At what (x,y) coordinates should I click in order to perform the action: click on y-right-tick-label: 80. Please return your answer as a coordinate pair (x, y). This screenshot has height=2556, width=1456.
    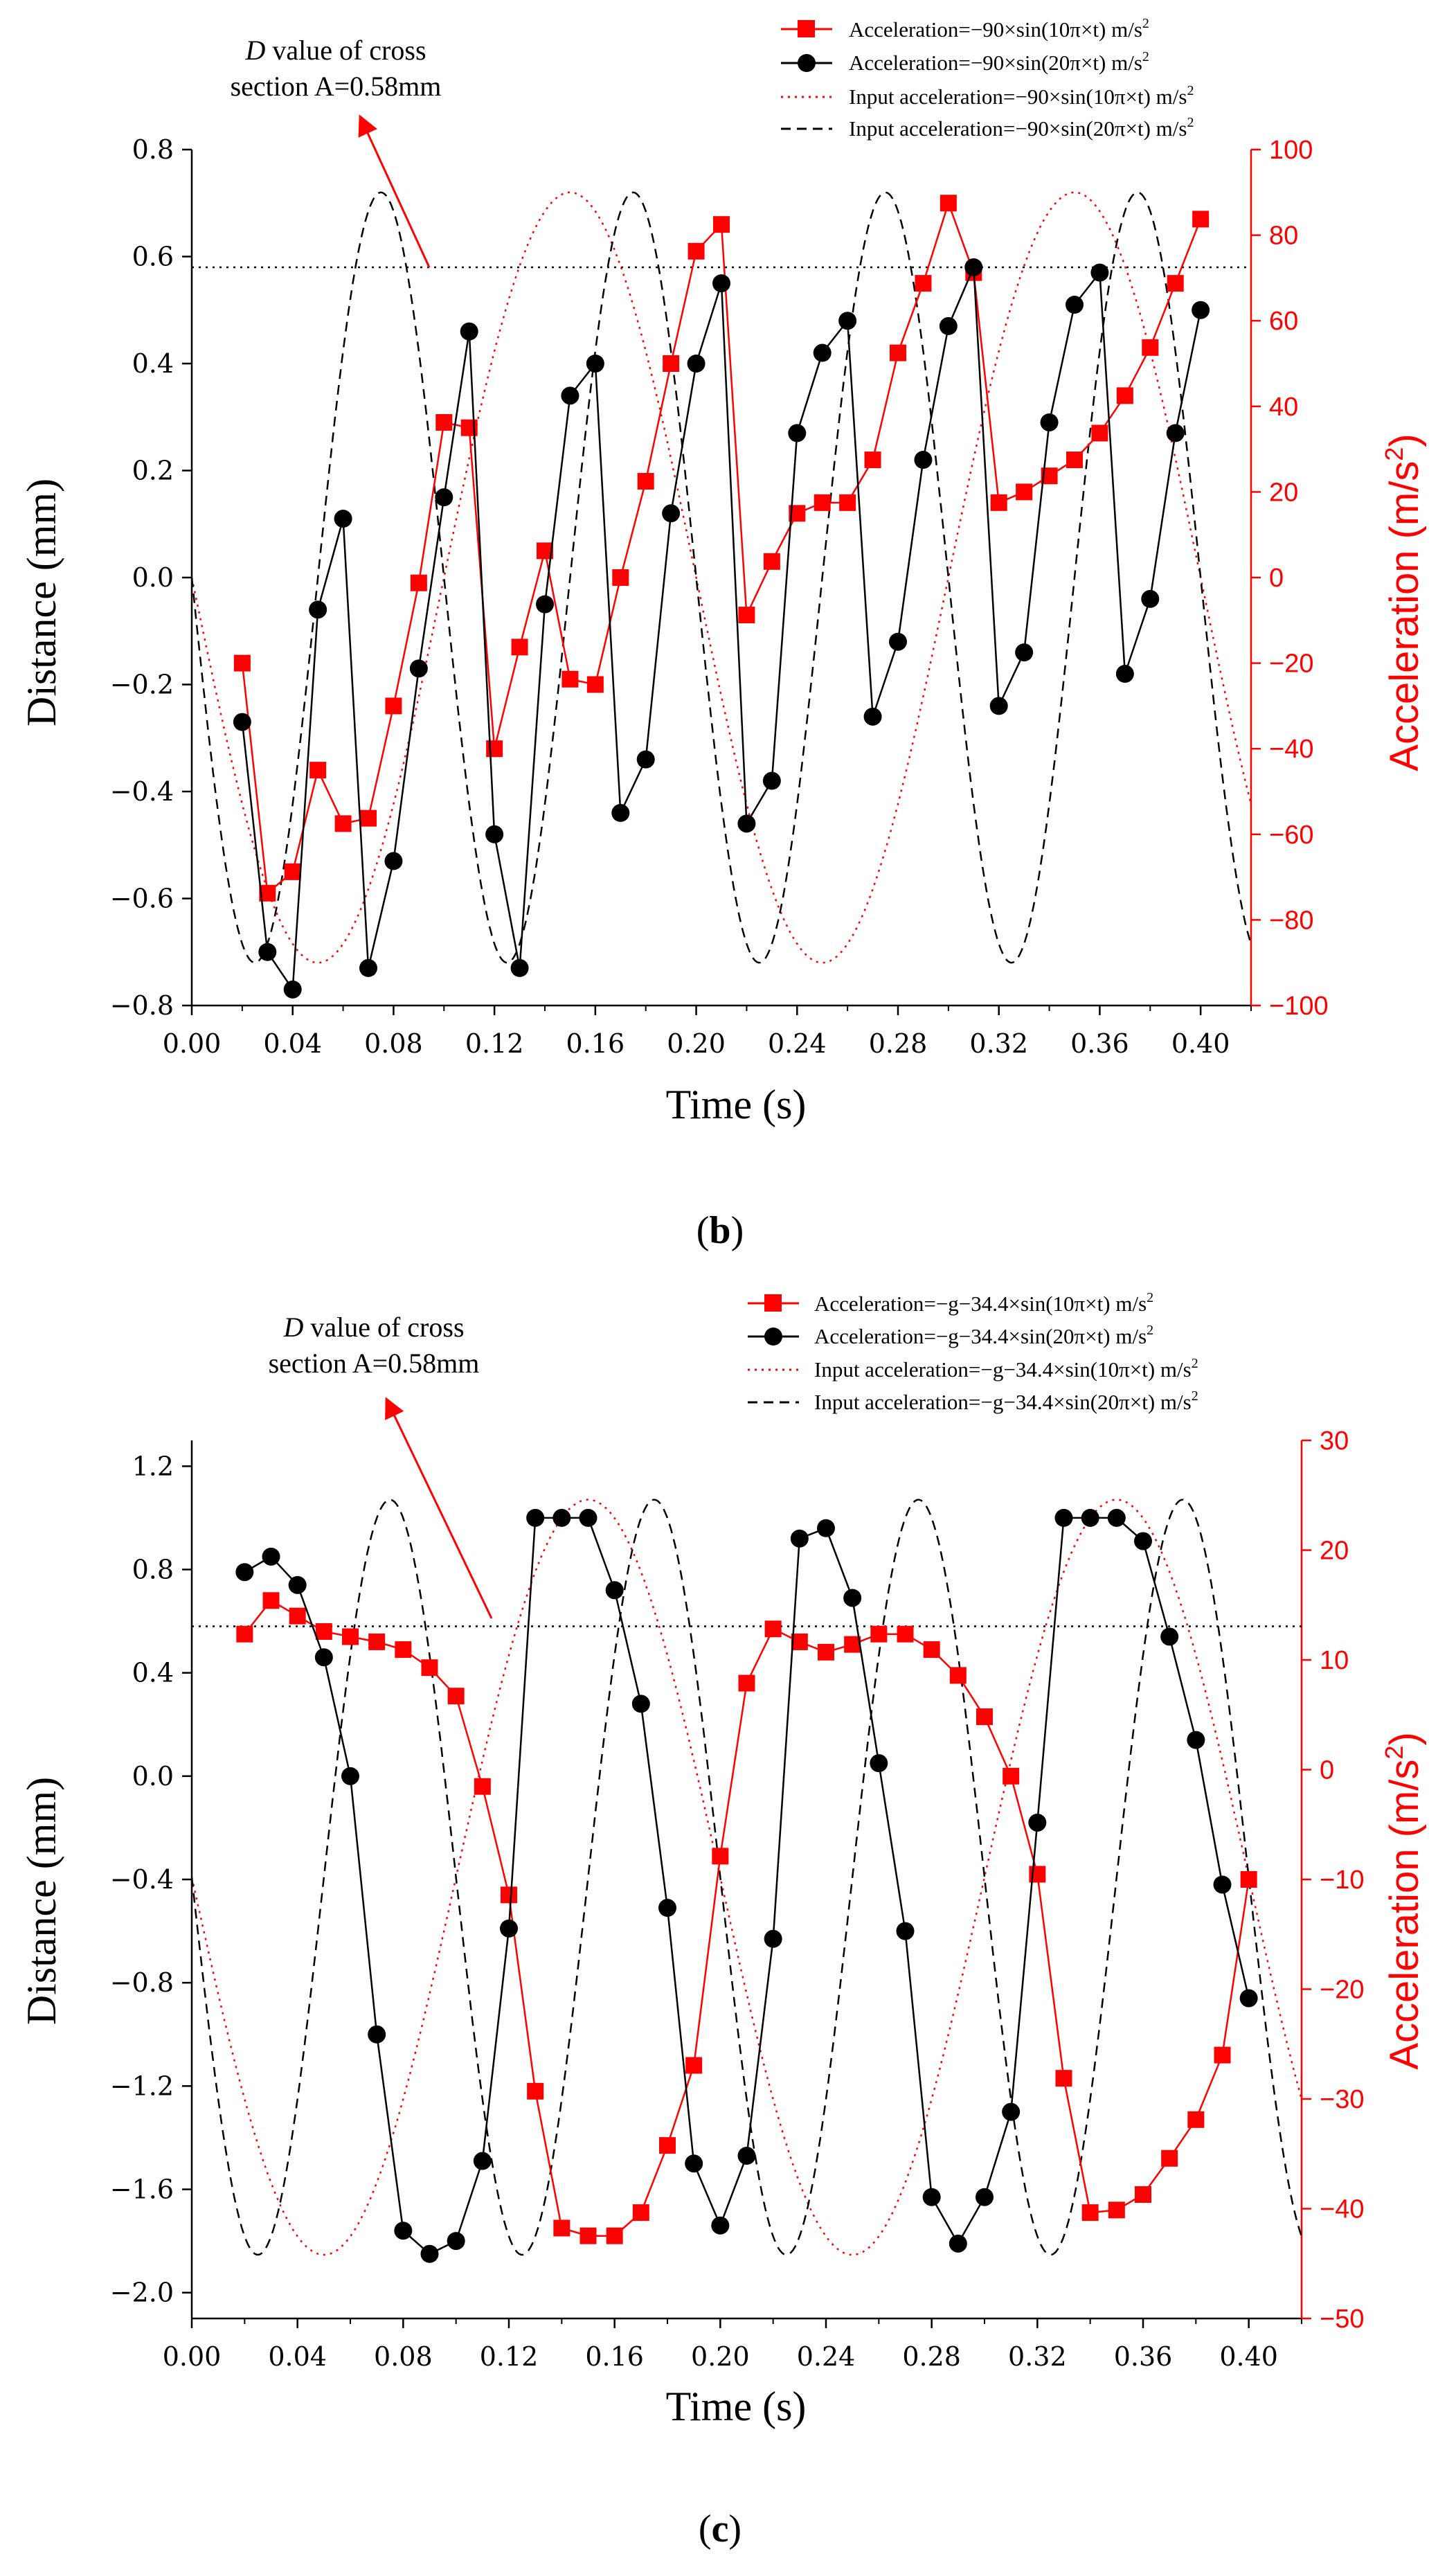
    Looking at the image, I should click on (1283, 236).